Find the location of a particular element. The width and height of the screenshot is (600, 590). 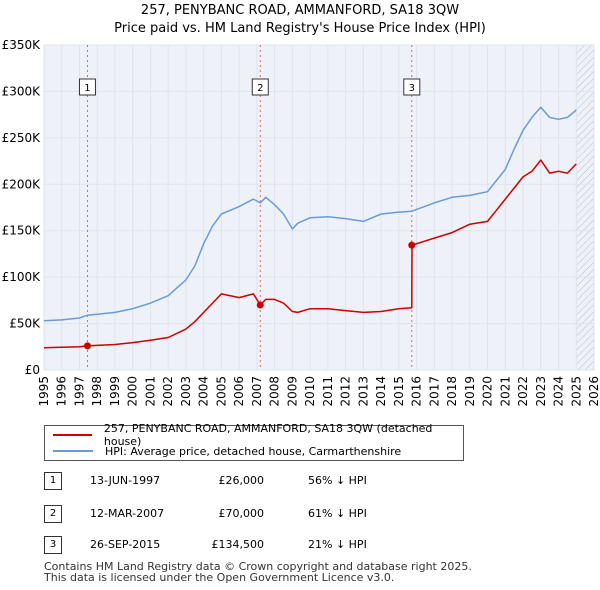

y-tick-label: £150K is located at coordinates (22, 231).